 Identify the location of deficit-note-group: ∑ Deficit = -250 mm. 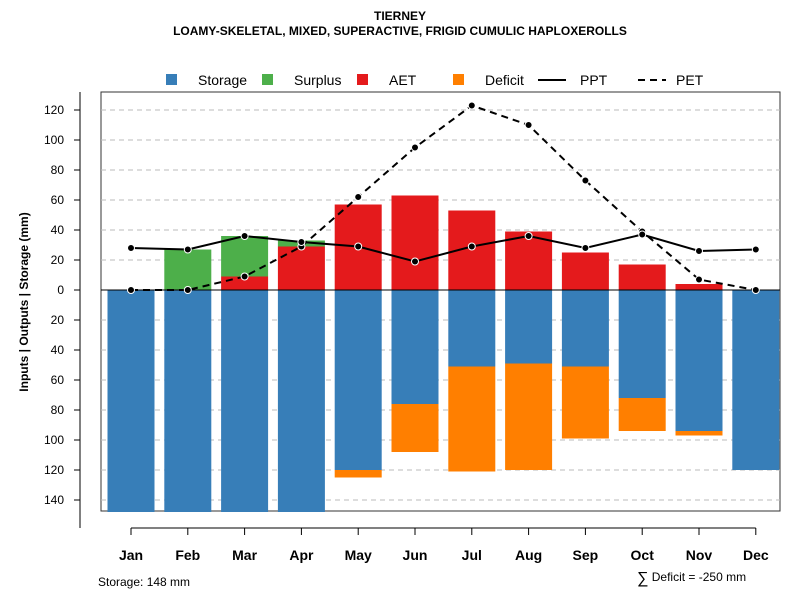
(691, 579).